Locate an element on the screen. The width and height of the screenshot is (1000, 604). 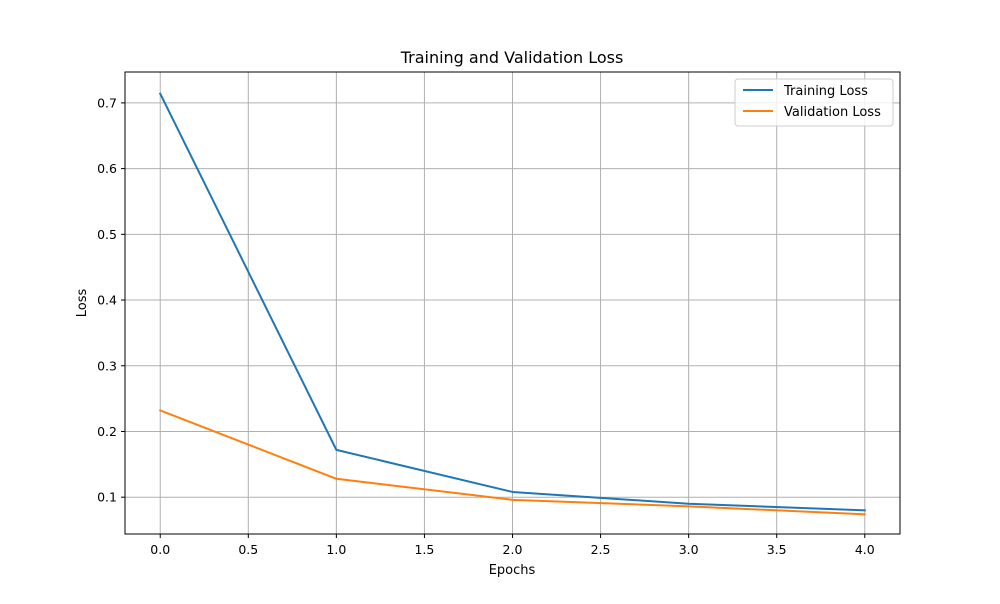
chart-title: Training and Validation Loss is located at coordinates (512, 57).